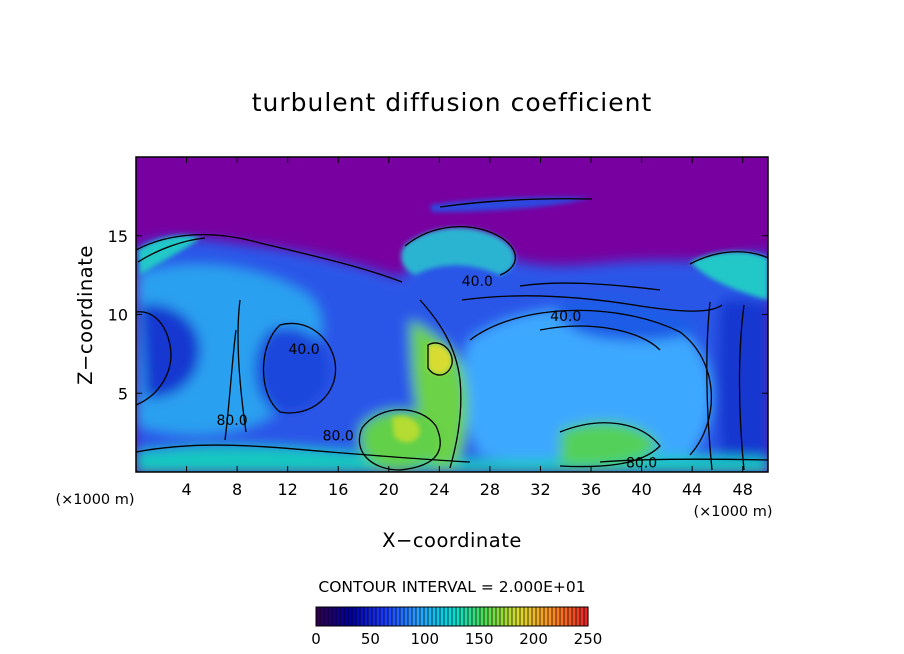 This screenshot has height=654, width=904. Describe the element at coordinates (490, 489) in the screenshot. I see `x-tick-label: 28` at that location.